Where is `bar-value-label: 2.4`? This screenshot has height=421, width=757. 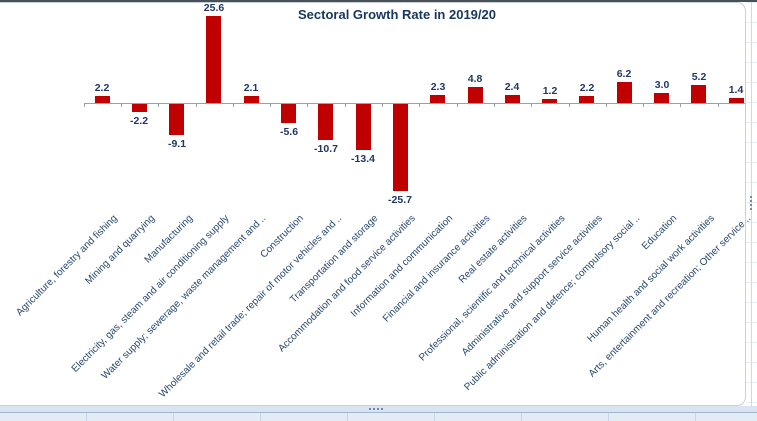 bar-value-label: 2.4 is located at coordinates (512, 86).